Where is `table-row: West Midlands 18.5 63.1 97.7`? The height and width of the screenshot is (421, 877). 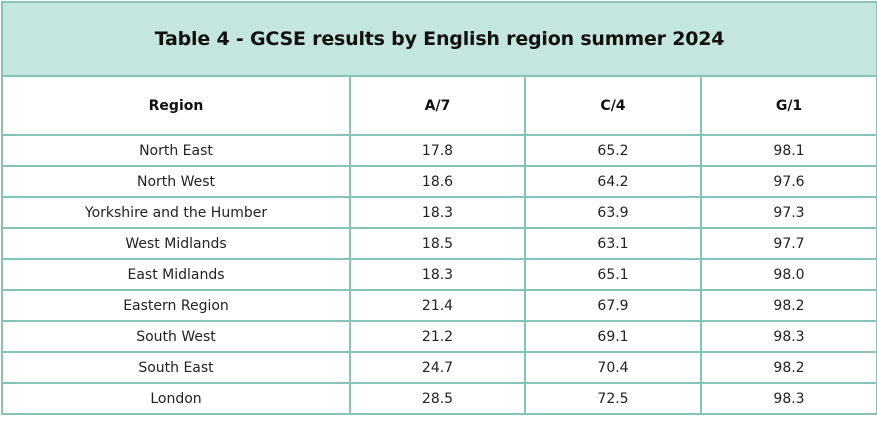
table-row: West Midlands 18.5 63.1 97.7 is located at coordinates (439, 243).